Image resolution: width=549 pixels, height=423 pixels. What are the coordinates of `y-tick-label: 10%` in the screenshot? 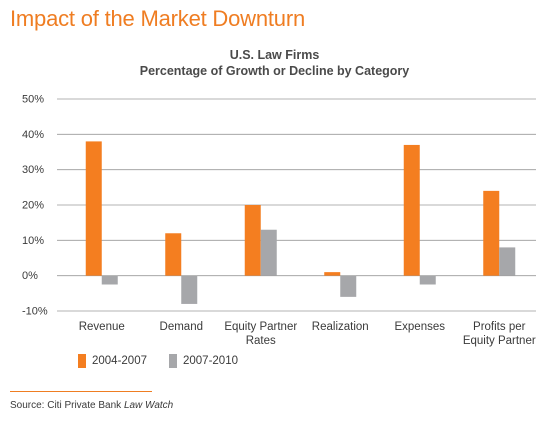 It's located at (33, 241).